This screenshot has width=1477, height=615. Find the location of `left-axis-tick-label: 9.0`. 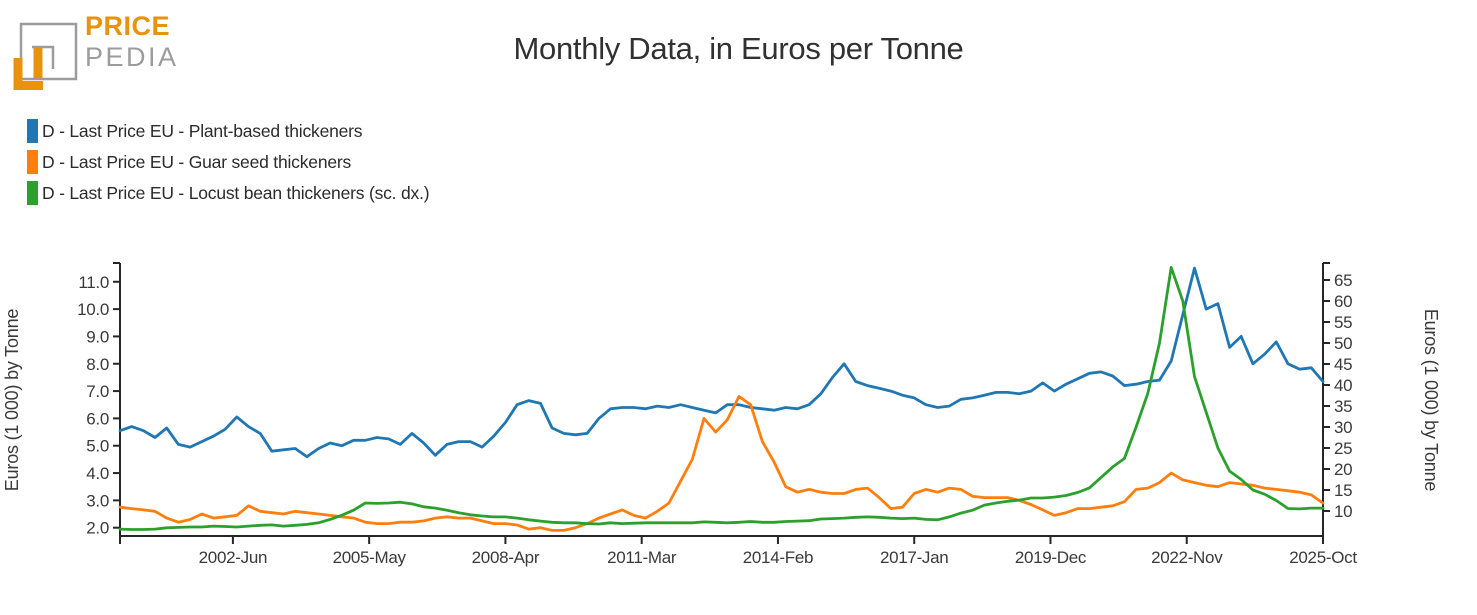

left-axis-tick-label: 9.0 is located at coordinates (97, 336).